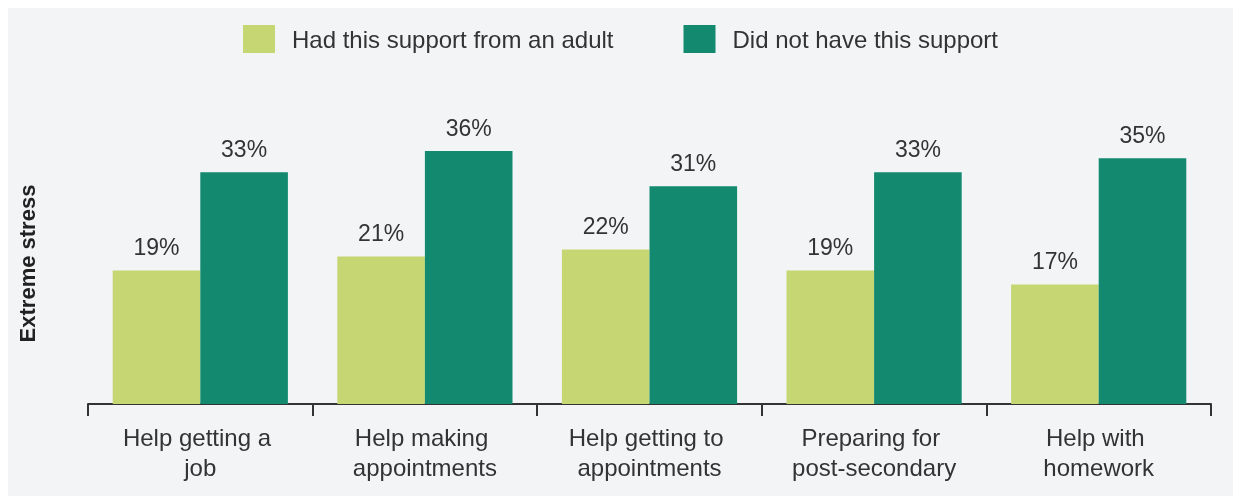 Image resolution: width=1241 pixels, height=504 pixels. What do you see at coordinates (453, 39) in the screenshot?
I see `legend-label: Had this support from an adult` at bounding box center [453, 39].